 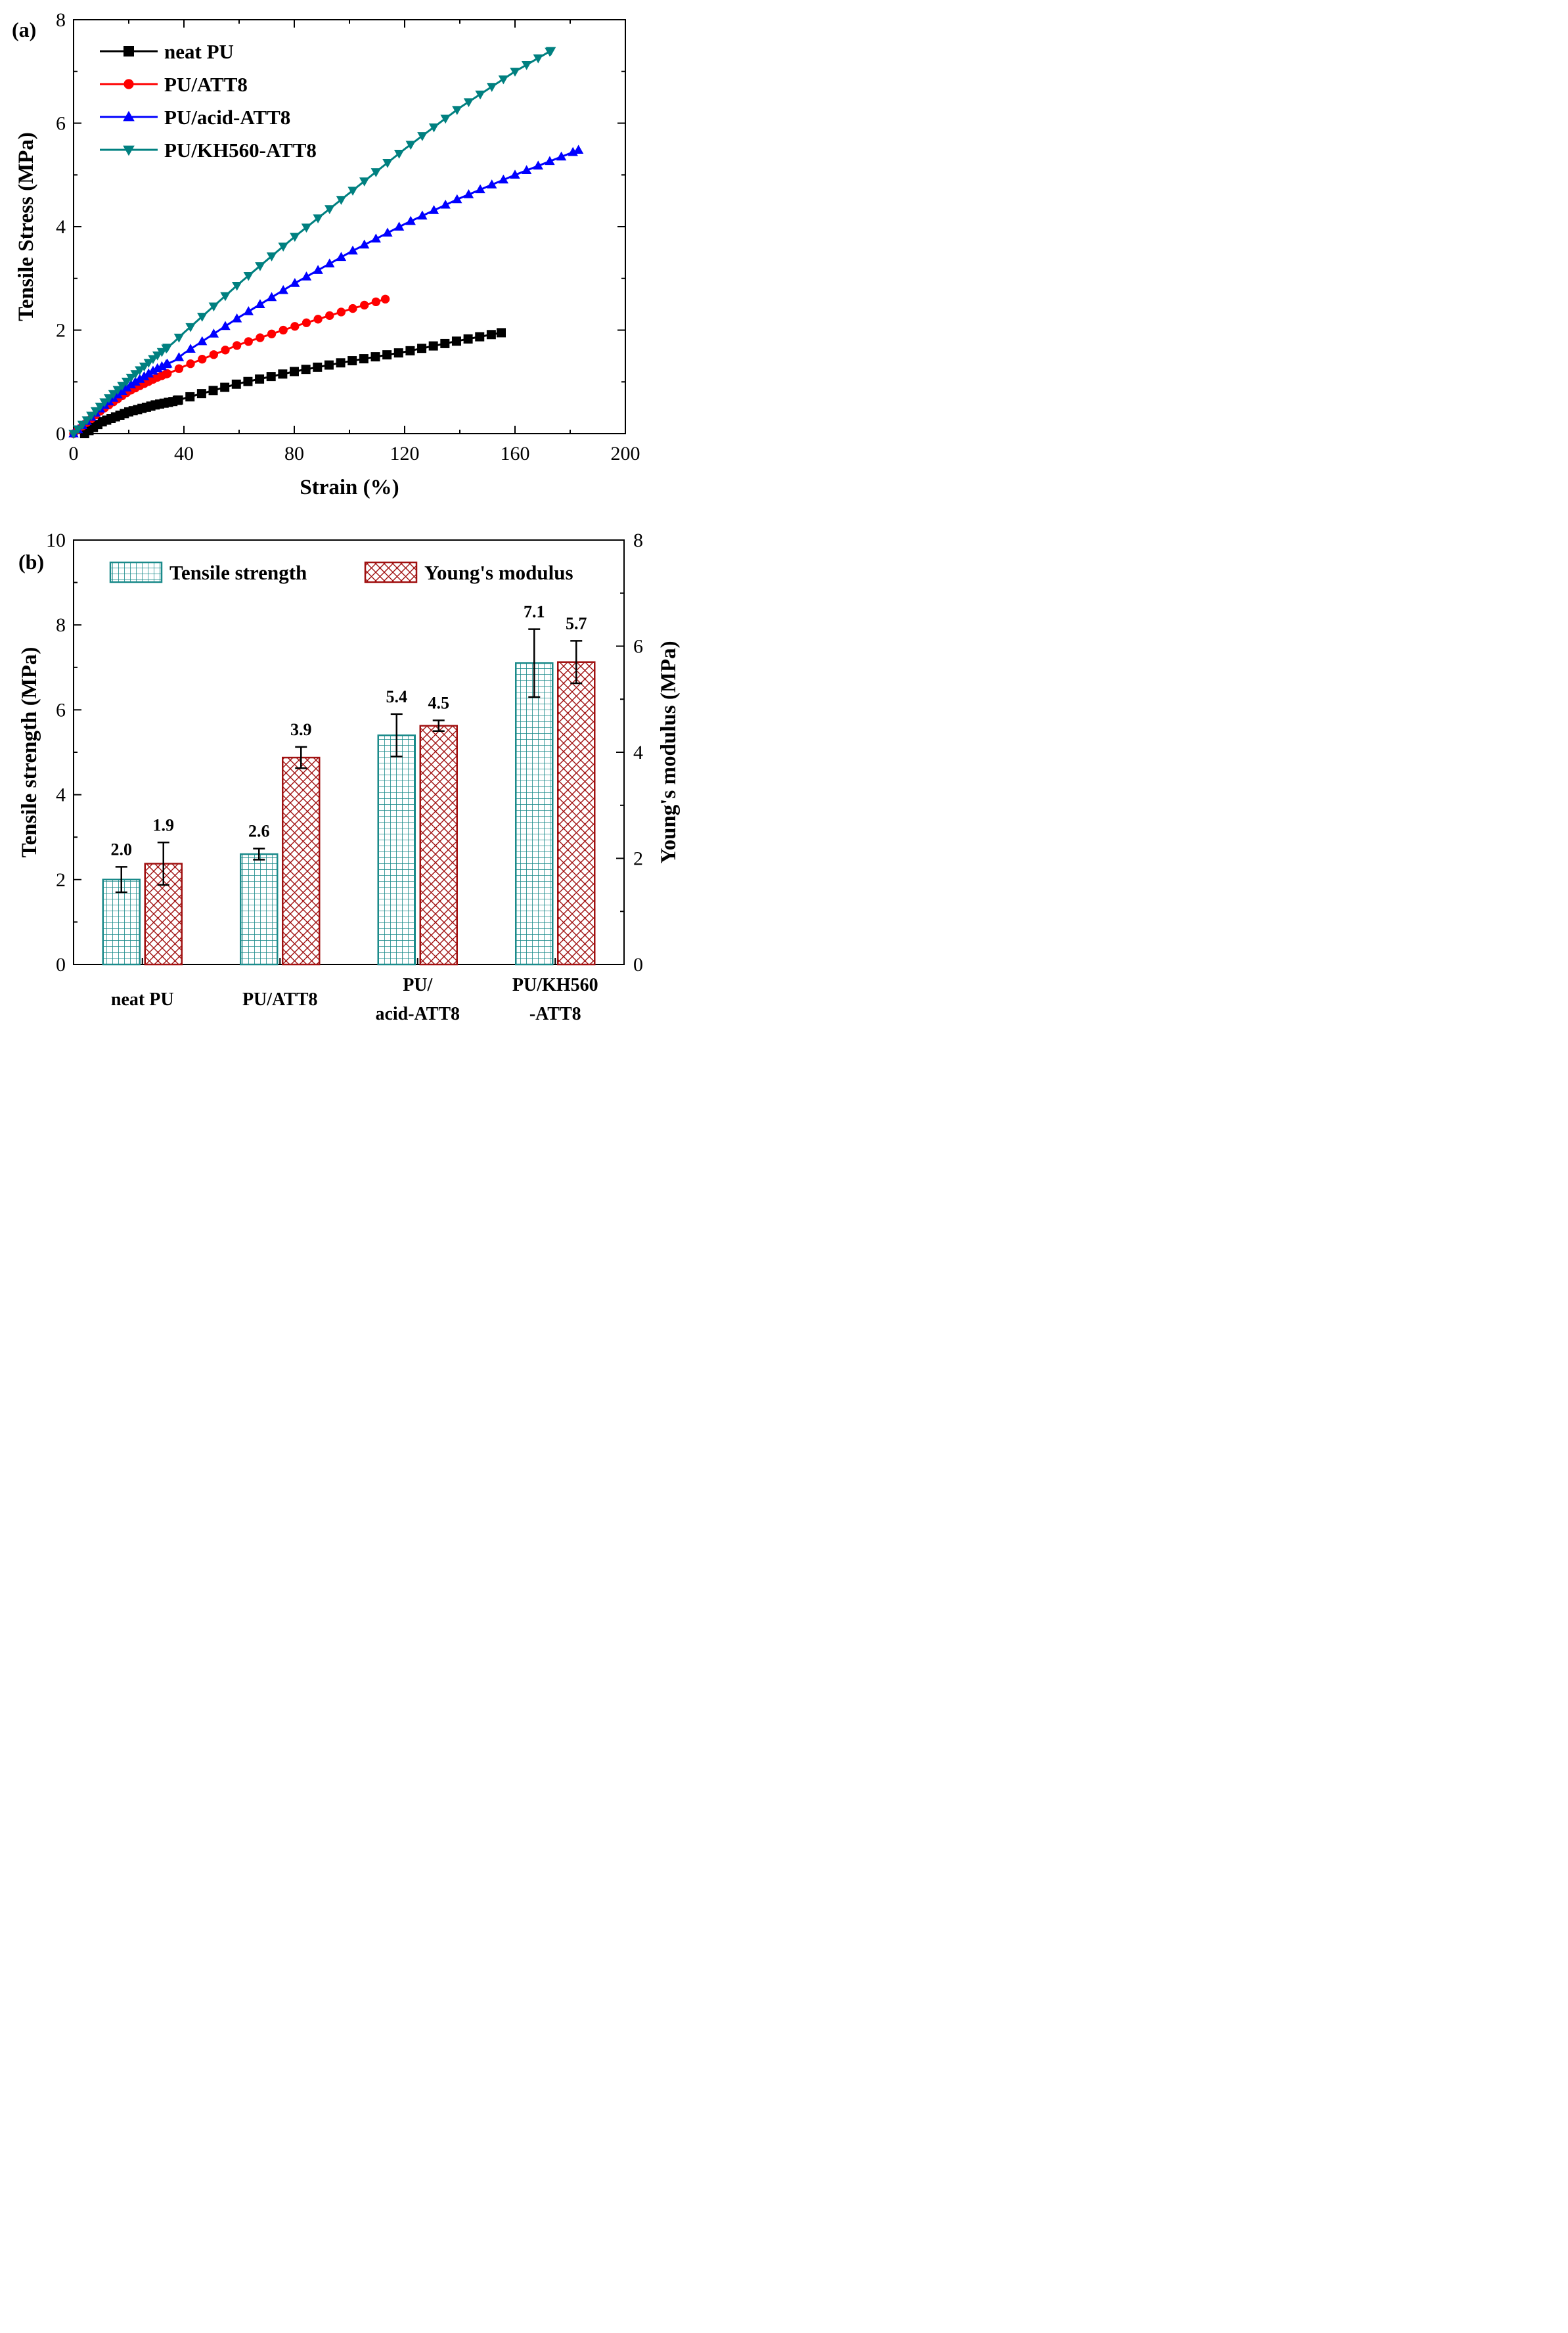 I want to click on legend-pu-acid-att8-label: PU/acid-ATT8, so click(x=227, y=117).